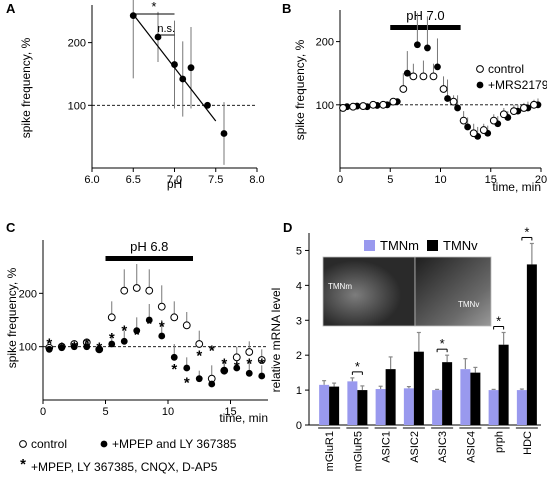 The image size is (547, 490). What do you see at coordinates (104, 444) in the screenshot?
I see `panel-c-legend-point` at bounding box center [104, 444].